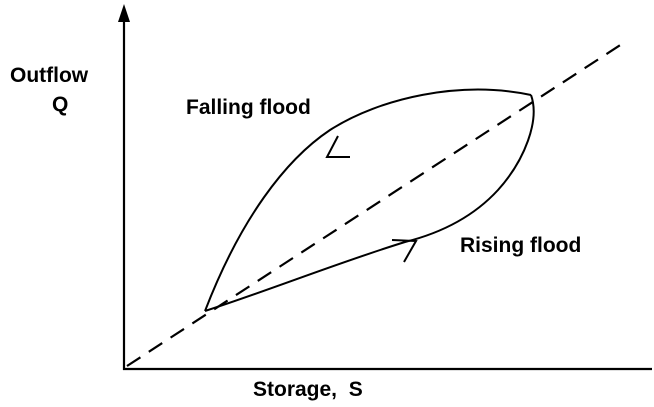 This screenshot has height=407, width=654. Describe the element at coordinates (308, 389) in the screenshot. I see `x-axis-label-storage: Storage, S` at that location.